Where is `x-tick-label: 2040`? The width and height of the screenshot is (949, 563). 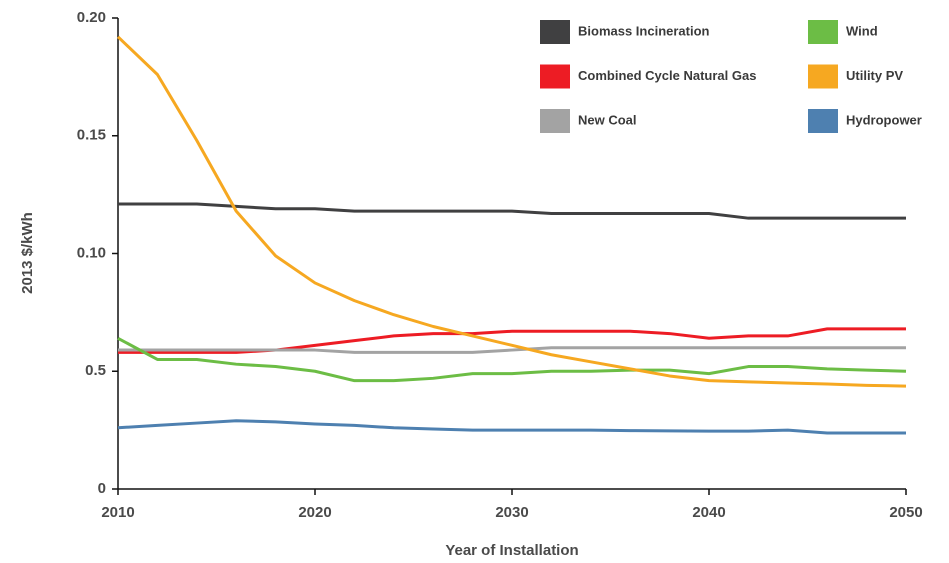
x-tick-label: 2040 is located at coordinates (708, 512).